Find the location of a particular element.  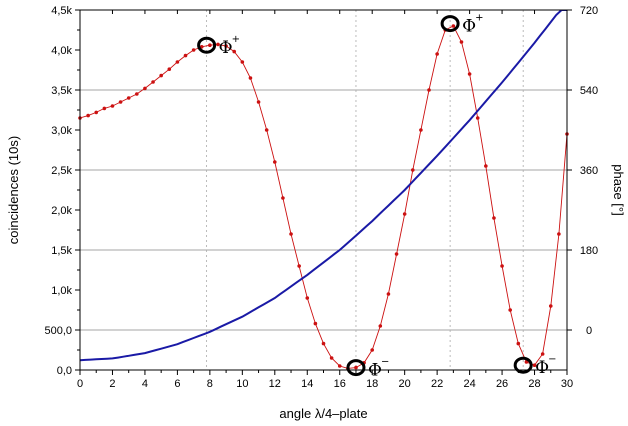

x-tick-label: 28 is located at coordinates (534, 384).